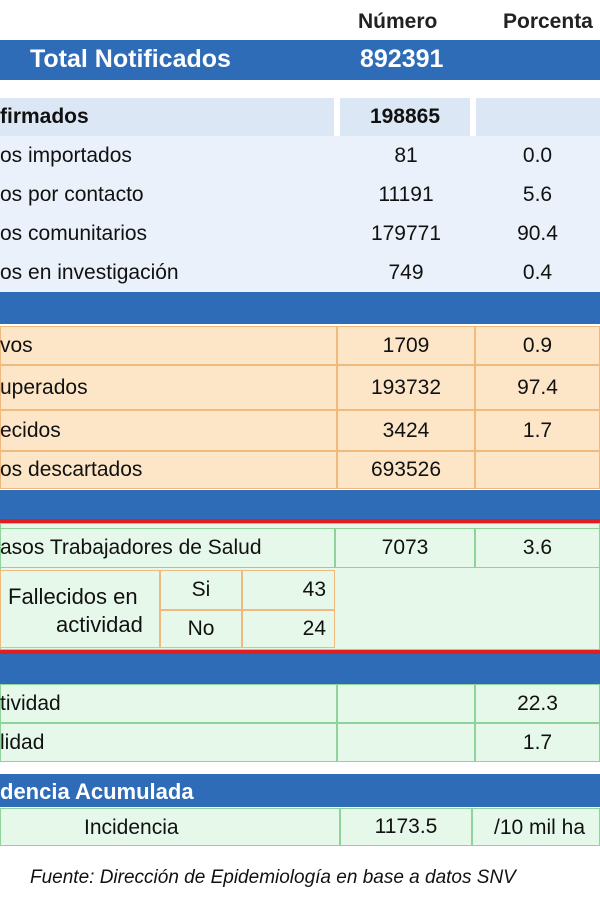  Describe the element at coordinates (300, 117) in the screenshot. I see `confirmados-row` at that location.